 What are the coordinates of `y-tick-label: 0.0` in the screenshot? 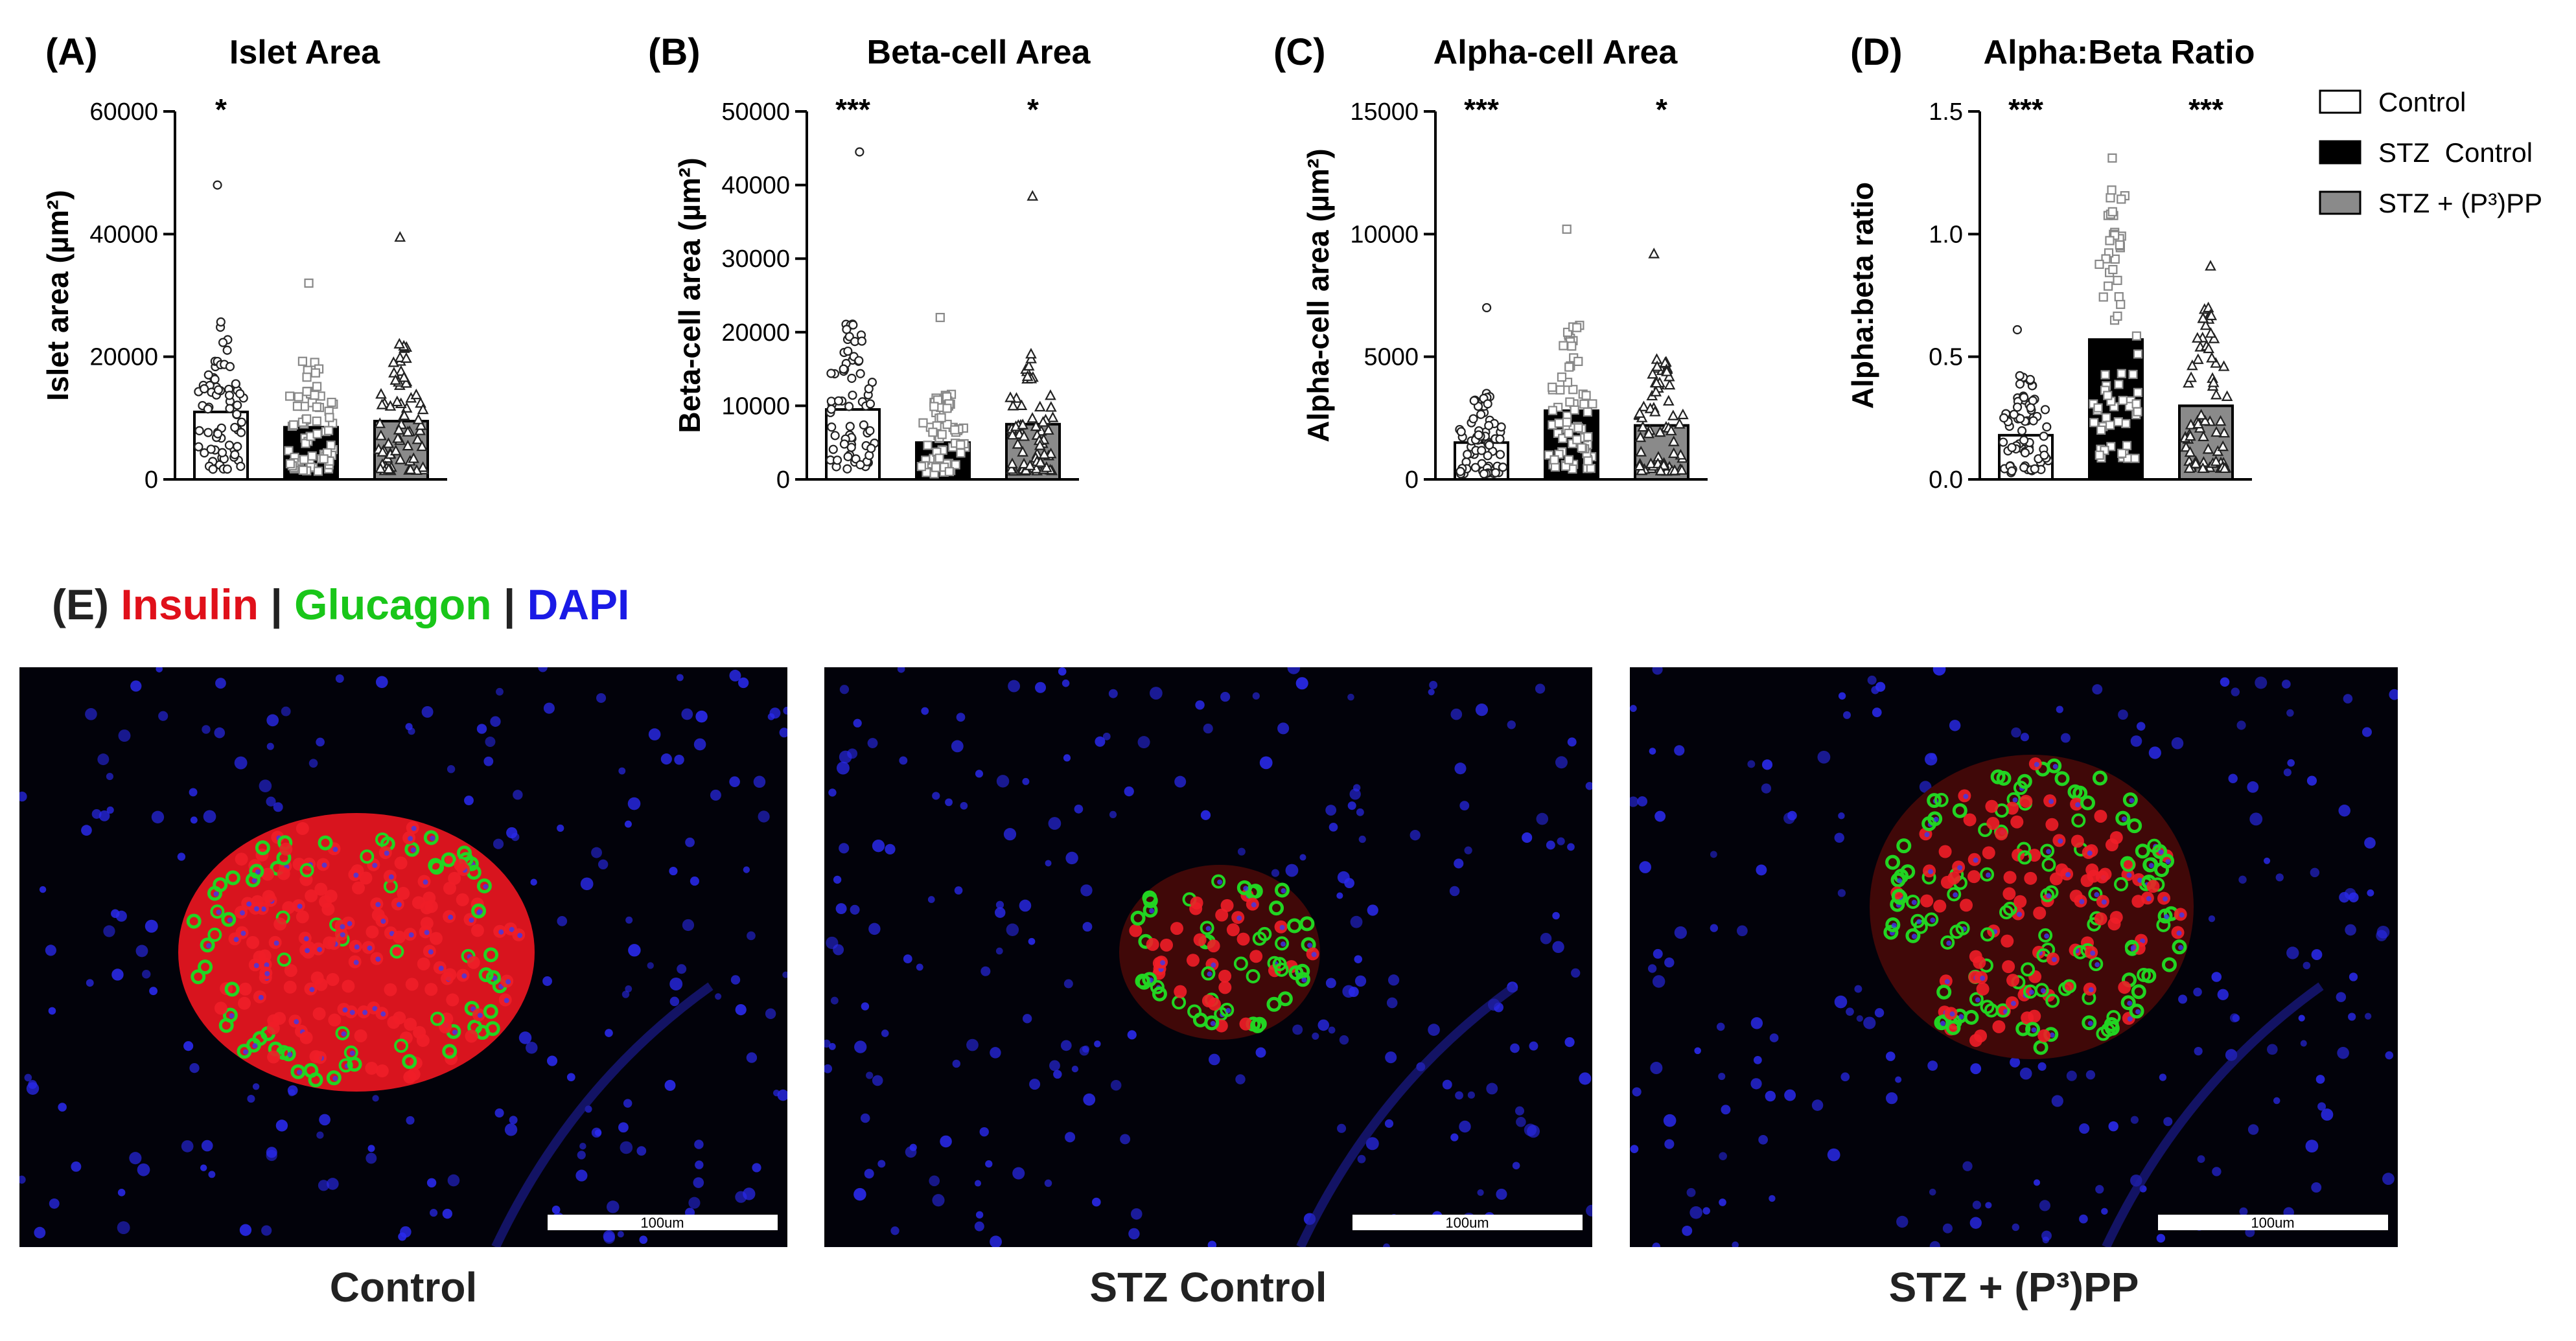 It's located at (1946, 480).